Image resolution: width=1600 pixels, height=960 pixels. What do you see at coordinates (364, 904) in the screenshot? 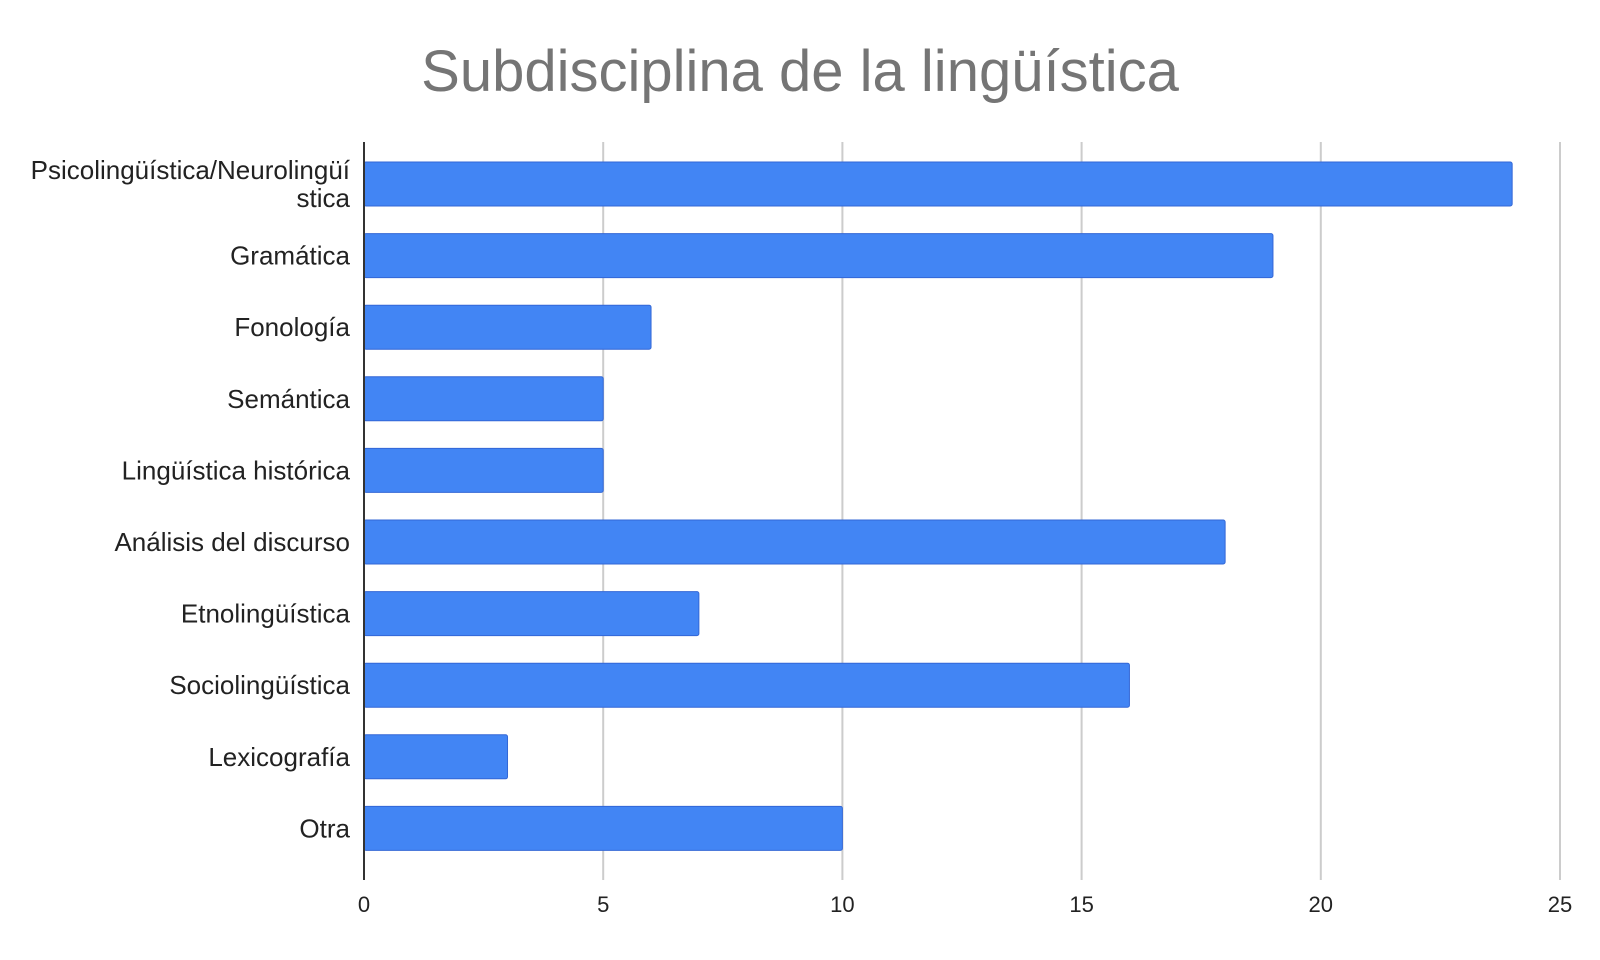
I see `x-tick-label: 0` at bounding box center [364, 904].